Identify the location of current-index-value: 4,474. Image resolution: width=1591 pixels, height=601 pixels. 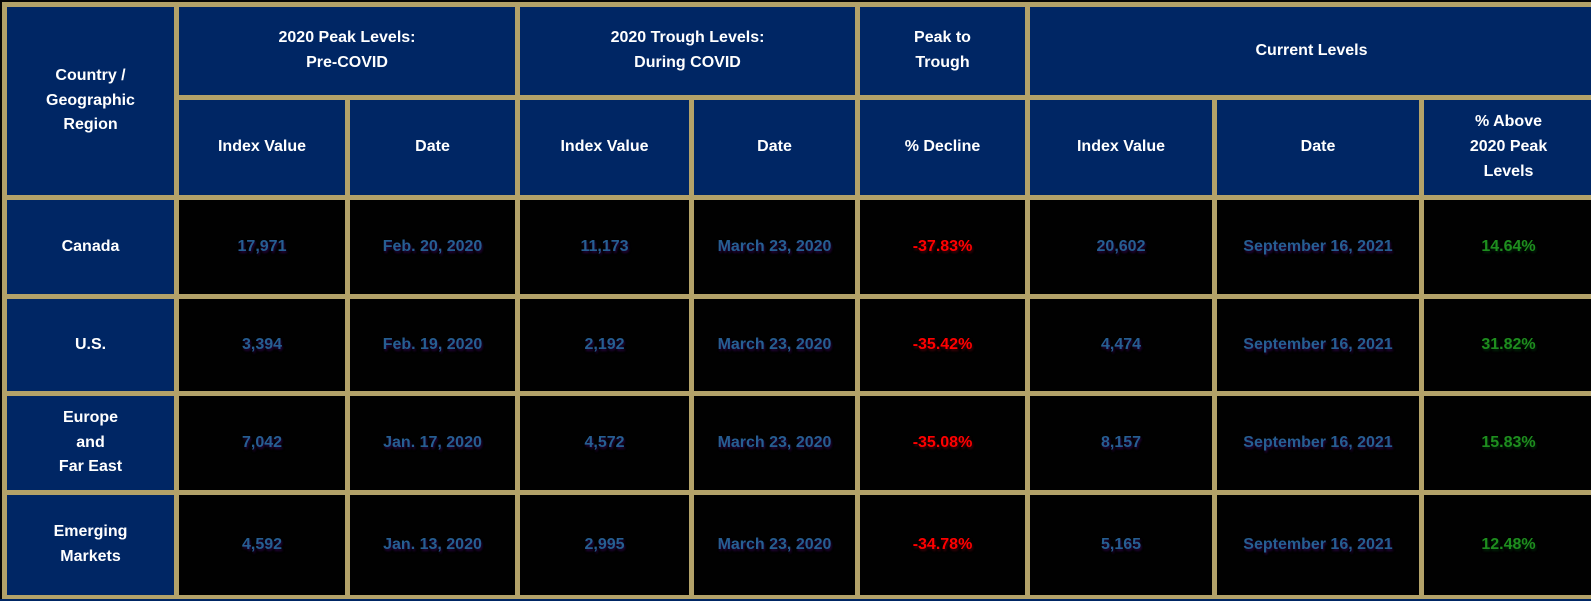
(1121, 345).